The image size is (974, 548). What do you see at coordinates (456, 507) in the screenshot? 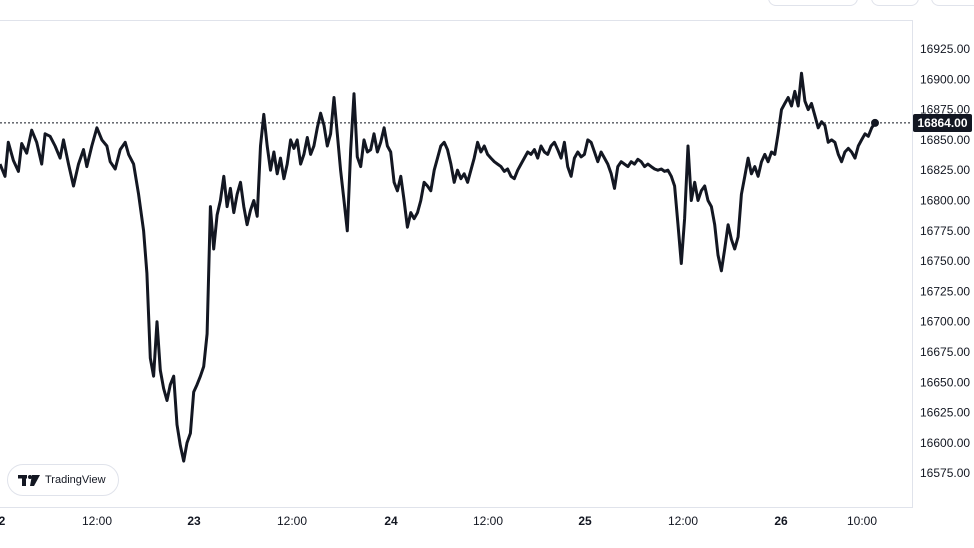
I see `time-axis-line` at bounding box center [456, 507].